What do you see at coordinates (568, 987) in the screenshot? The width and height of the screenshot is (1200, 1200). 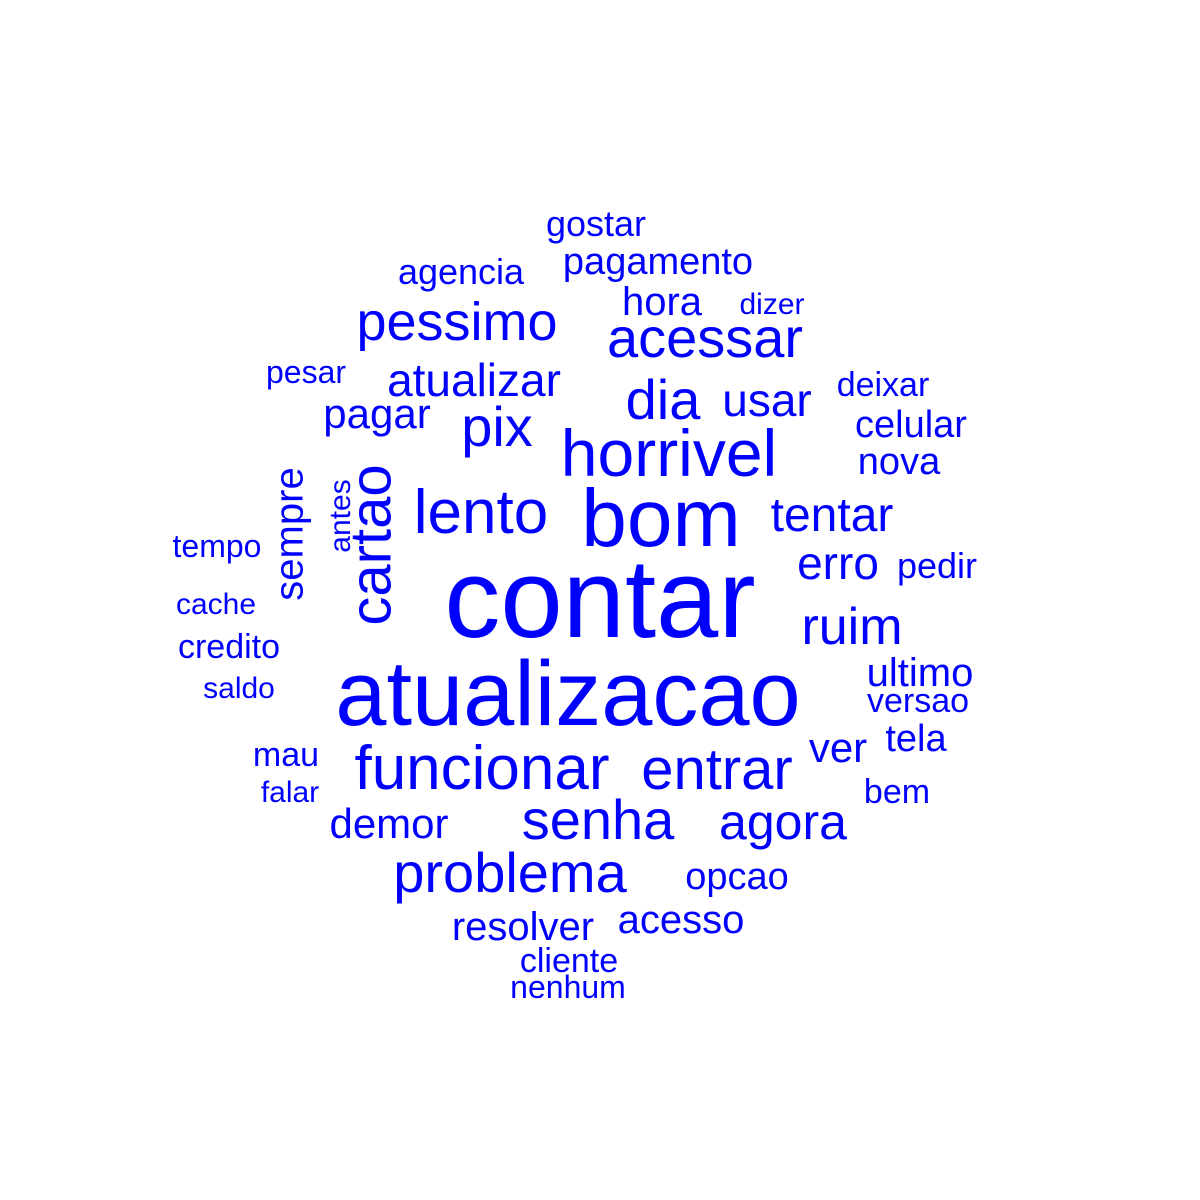 I see `word-nenhum: nenhum` at bounding box center [568, 987].